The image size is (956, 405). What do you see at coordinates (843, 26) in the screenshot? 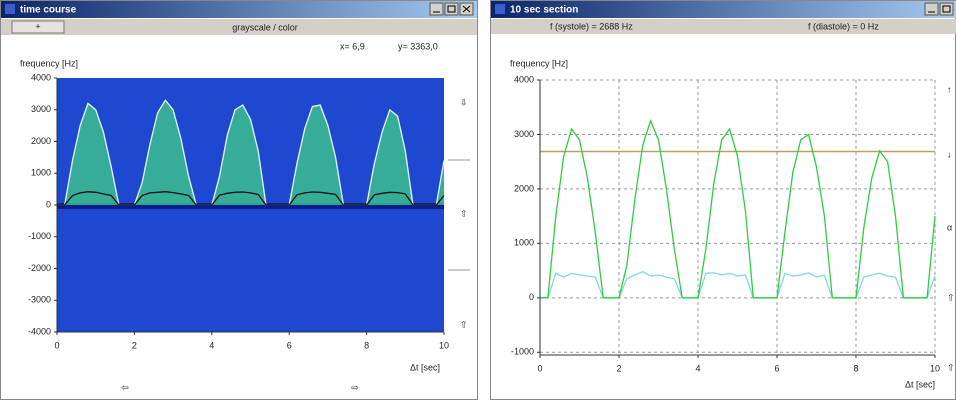
I see `readout: f (diastole) = 0 Hz` at bounding box center [843, 26].